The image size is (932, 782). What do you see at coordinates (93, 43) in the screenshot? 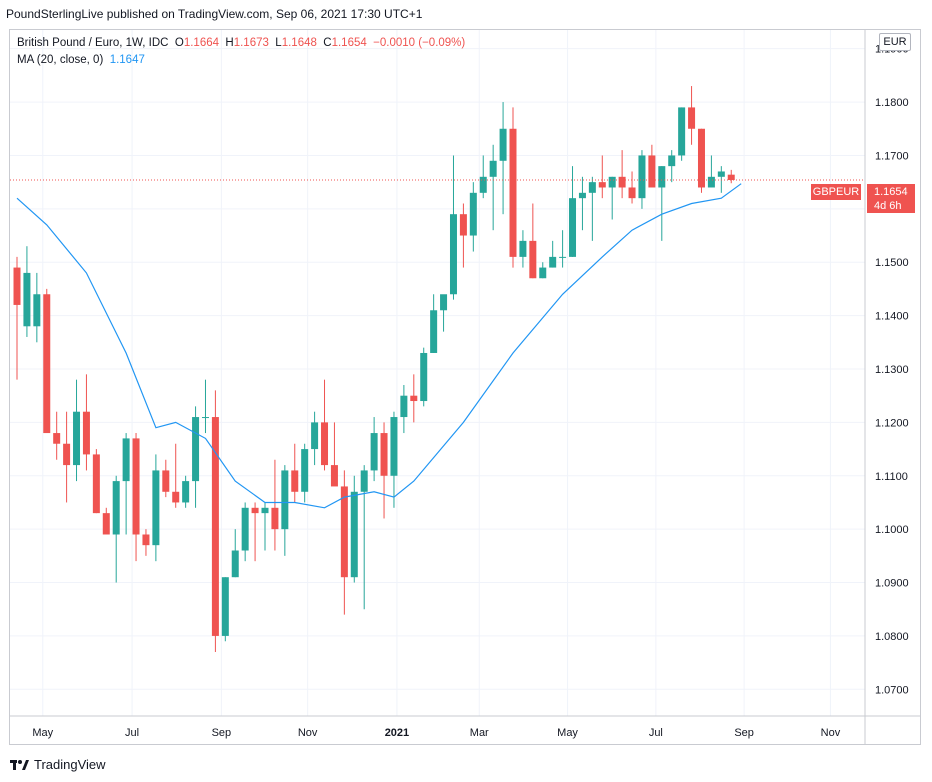
I see `symbol-title: British Pound / Euro, 1W, IDC` at bounding box center [93, 43].